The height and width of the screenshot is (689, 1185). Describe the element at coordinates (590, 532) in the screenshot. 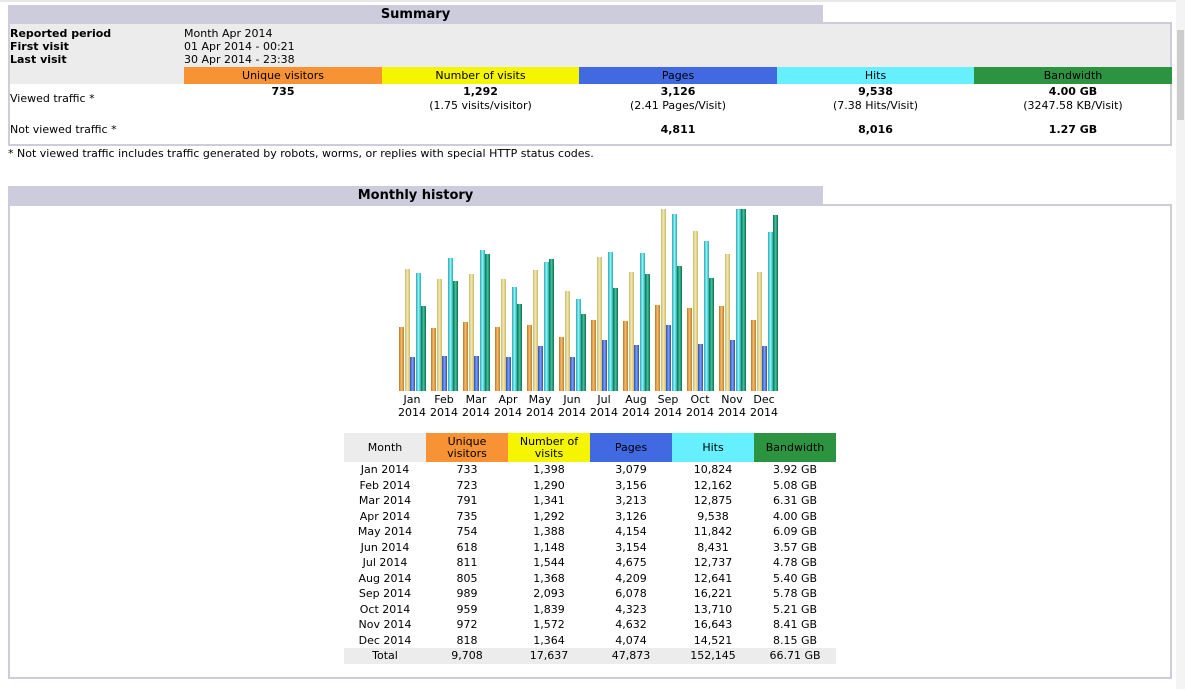

I see `table-row: May 2014 754 1,388 4,154 11,842 6.09 GB` at that location.